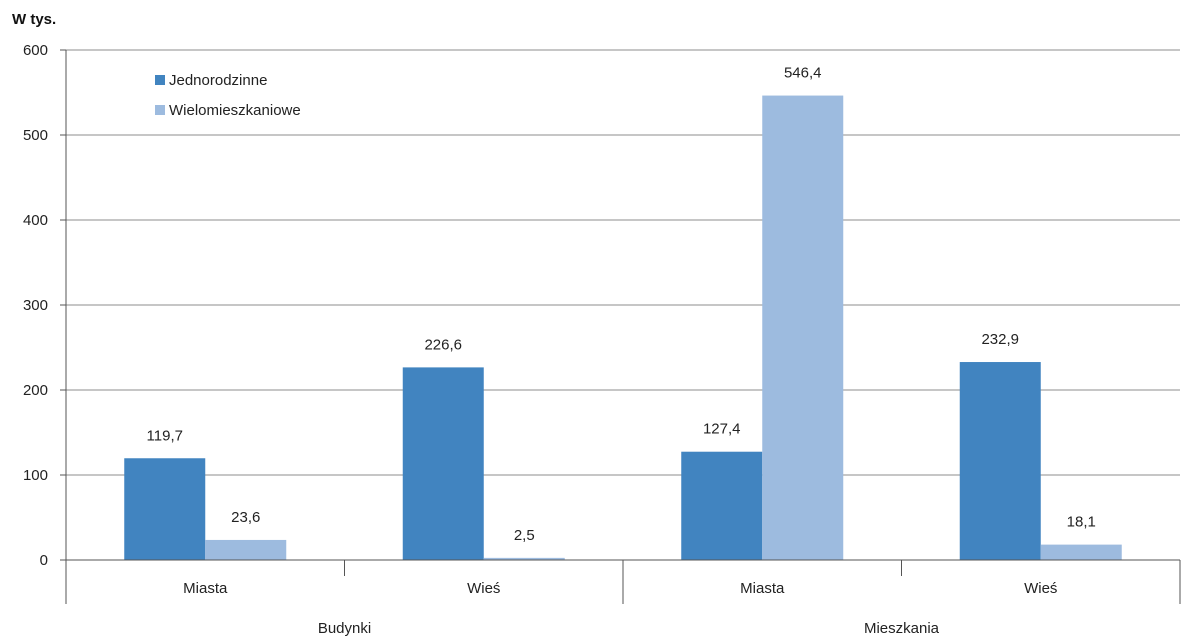 This screenshot has width=1190, height=637. What do you see at coordinates (344, 628) in the screenshot?
I see `x-group-label: Budynki` at bounding box center [344, 628].